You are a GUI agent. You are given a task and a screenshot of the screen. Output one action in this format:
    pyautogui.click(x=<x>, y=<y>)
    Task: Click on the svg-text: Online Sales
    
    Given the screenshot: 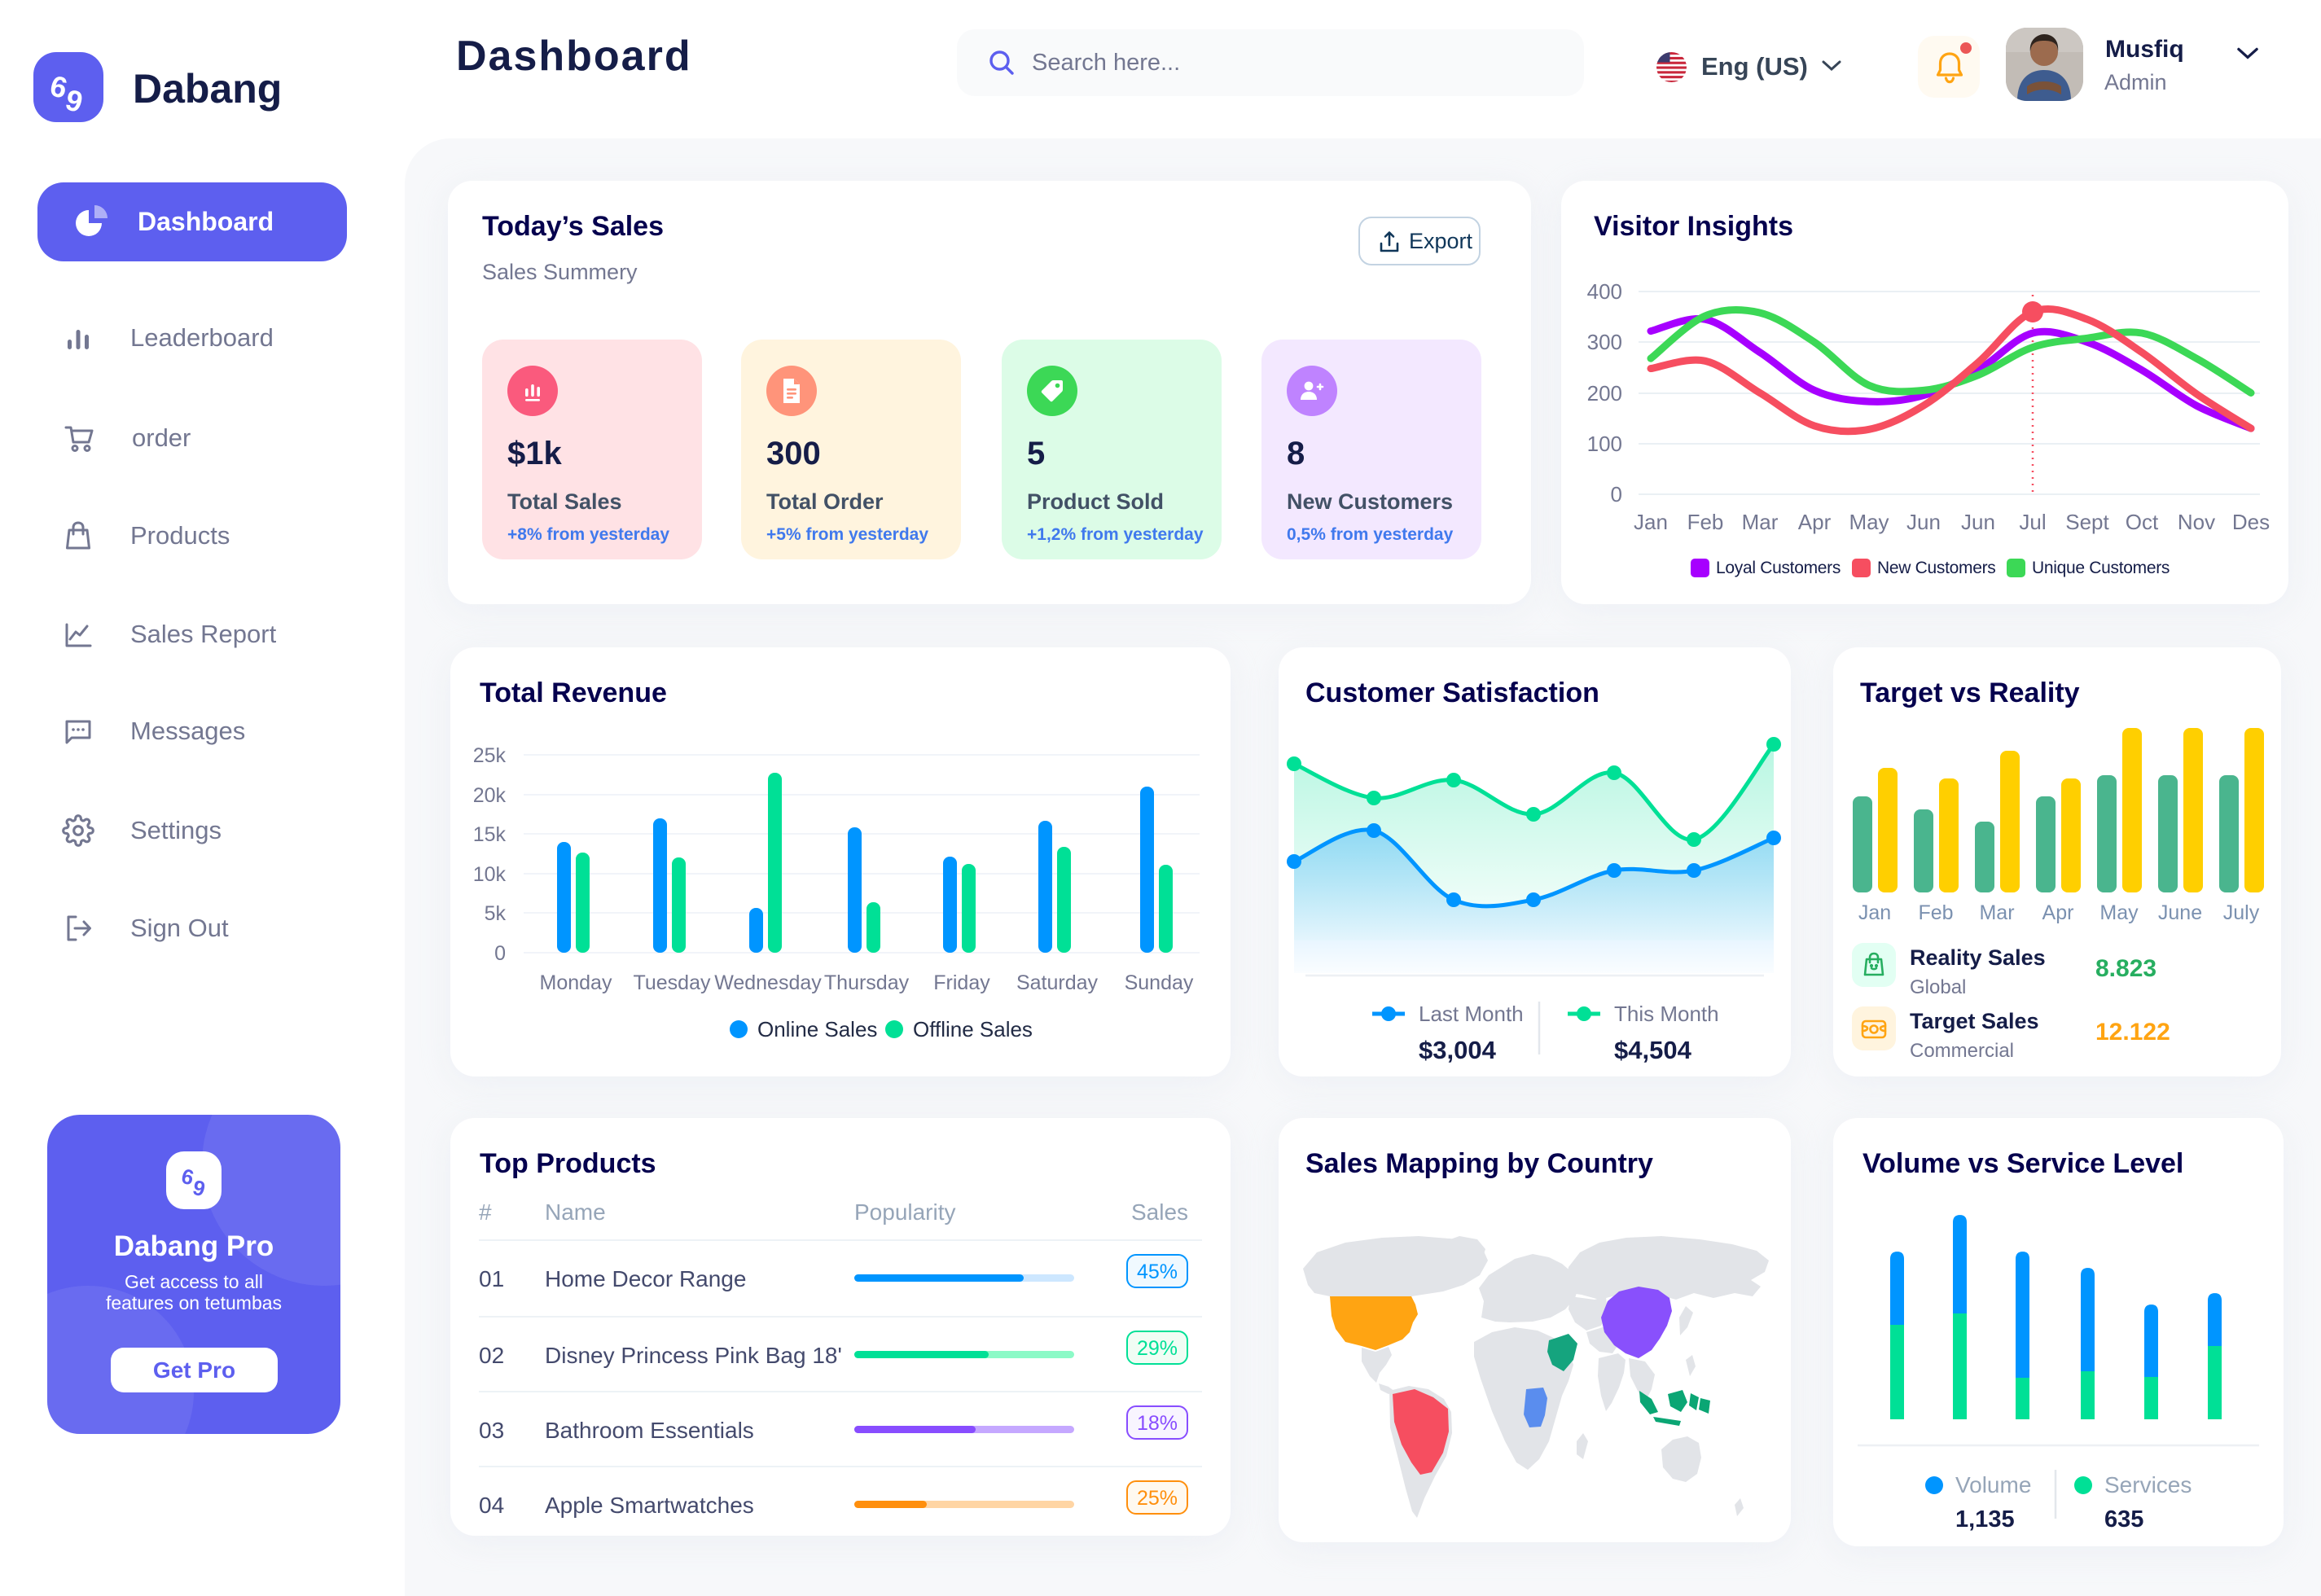 What is the action you would take?
    pyautogui.click(x=817, y=1029)
    